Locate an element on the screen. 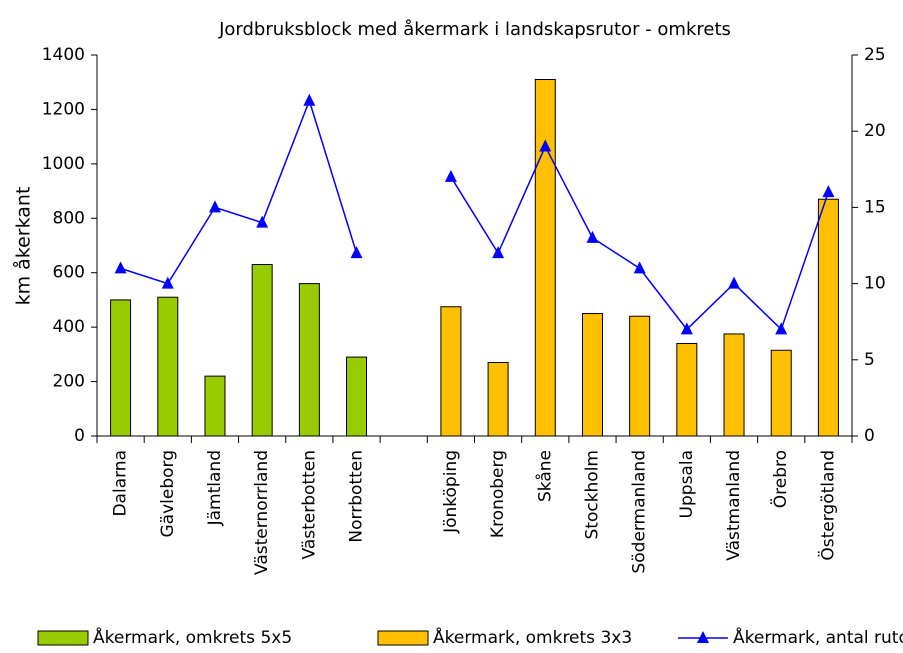  x-tick-label: Gävleborg is located at coordinates (168, 494).